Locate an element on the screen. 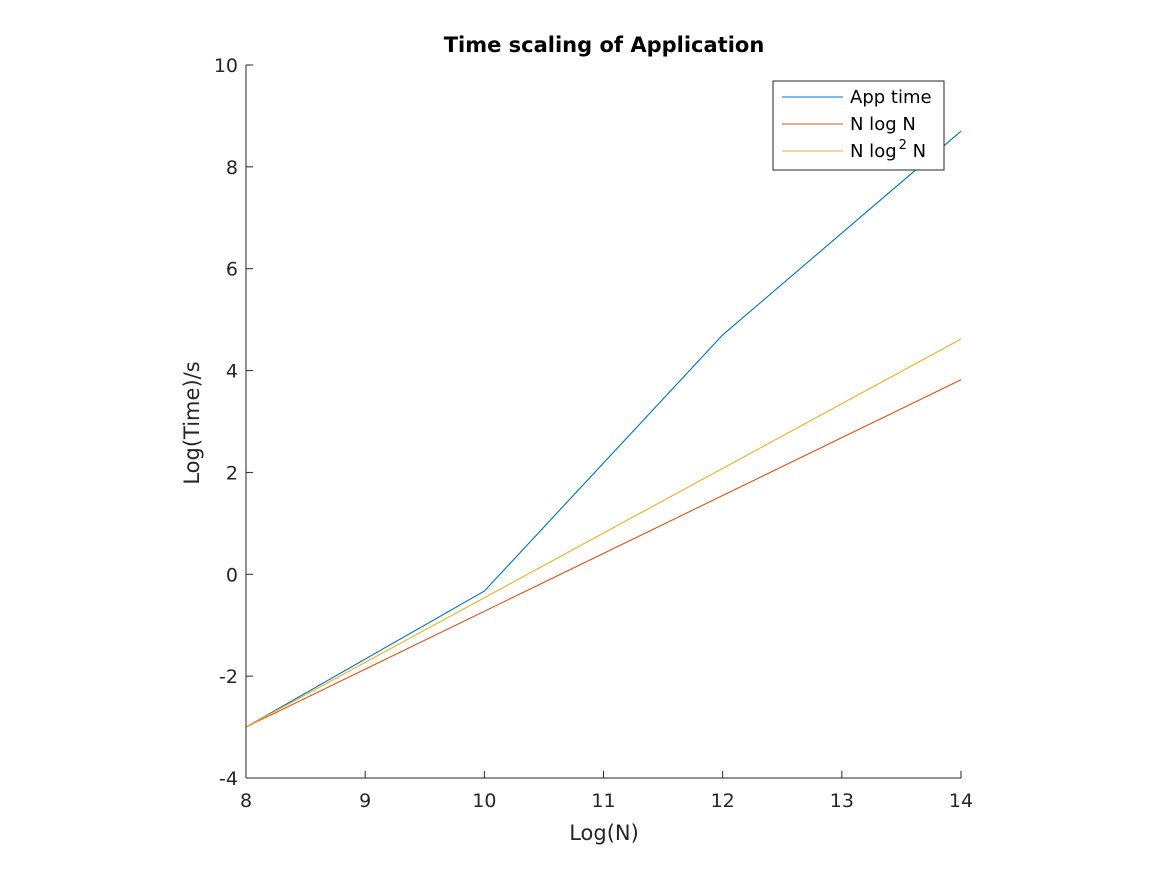 This screenshot has height=875, width=1167. y-tick-label: 8 is located at coordinates (232, 168).